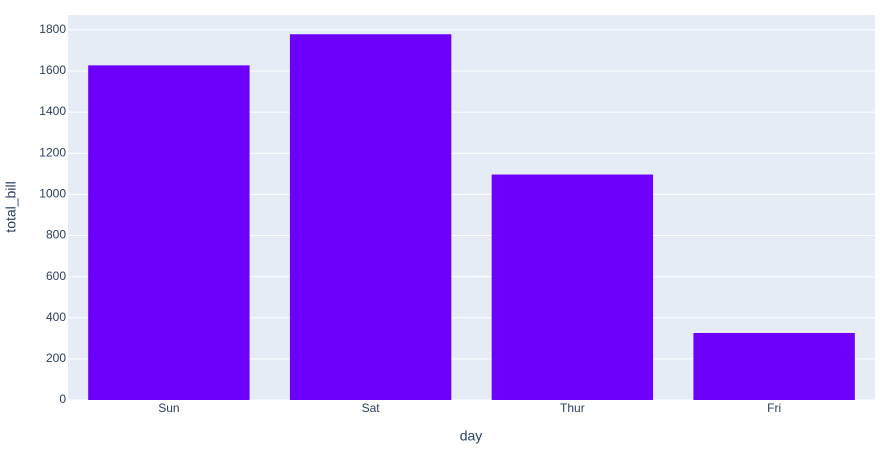 This screenshot has height=455, width=895. What do you see at coordinates (62, 399) in the screenshot?
I see `y-tick-label: 0` at bounding box center [62, 399].